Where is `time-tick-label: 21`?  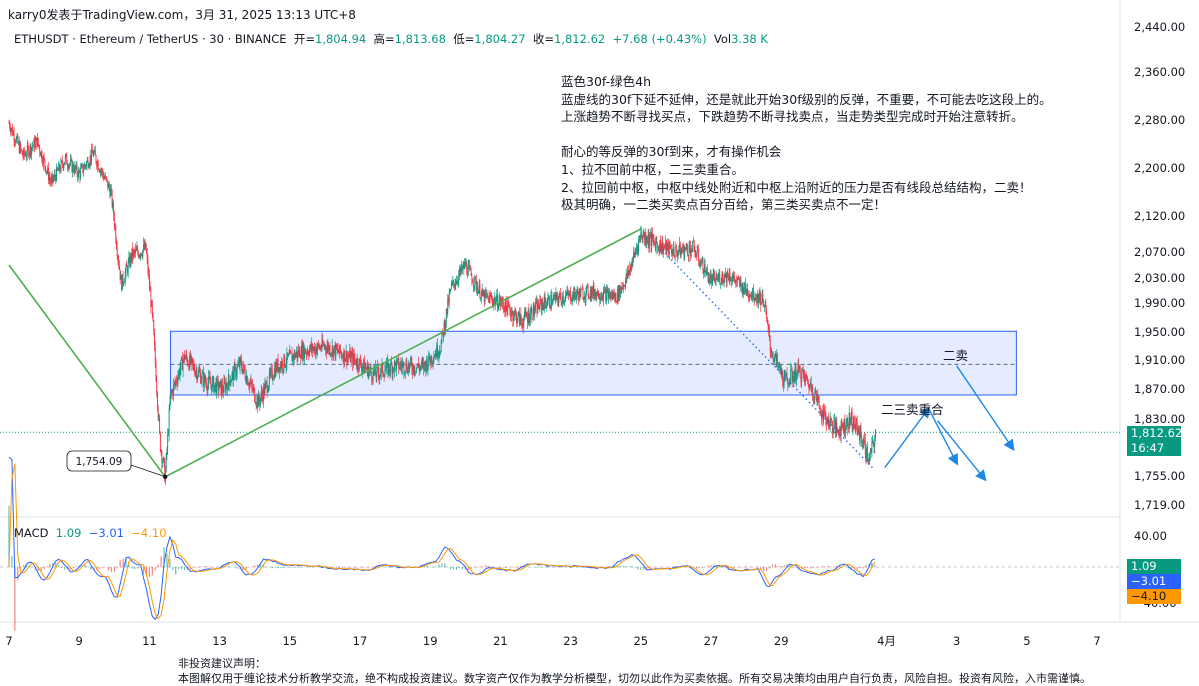 time-tick-label: 21 is located at coordinates (500, 641).